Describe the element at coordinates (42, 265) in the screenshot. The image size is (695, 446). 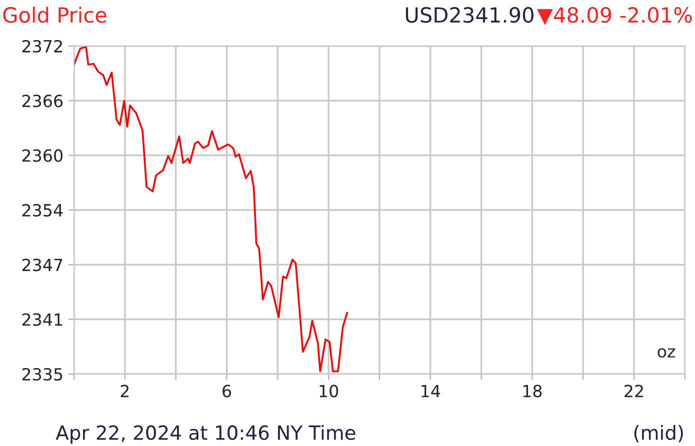
I see `y-tick-label: 2347` at that location.